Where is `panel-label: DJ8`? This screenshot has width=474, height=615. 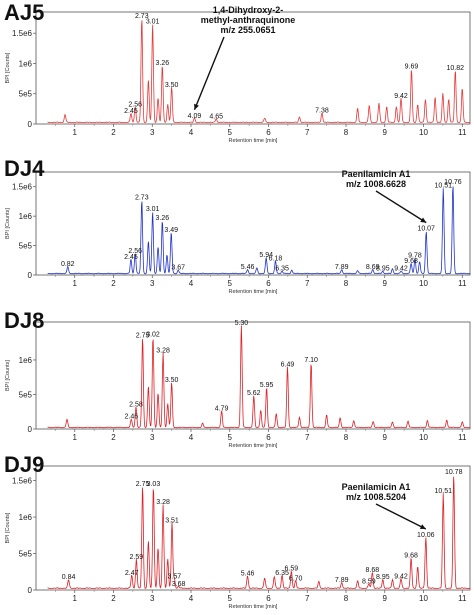 panel-label: DJ8 is located at coordinates (24, 320).